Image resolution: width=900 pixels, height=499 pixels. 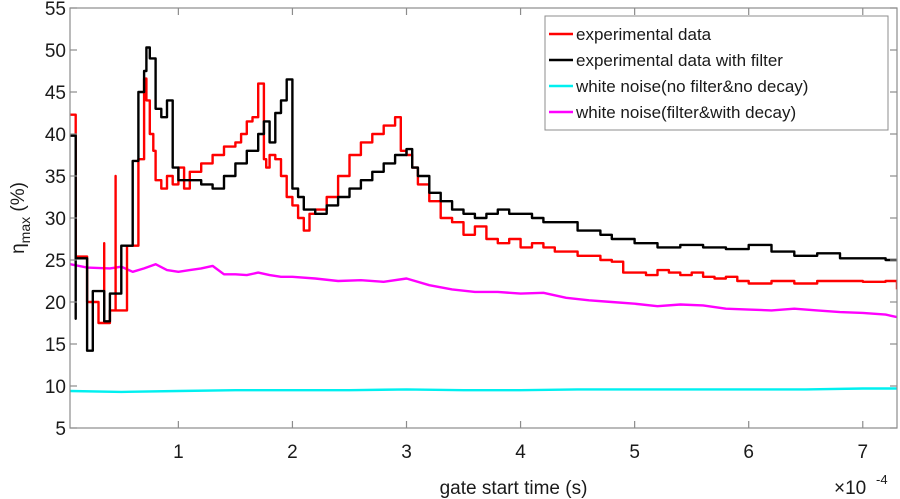 What do you see at coordinates (691, 86) in the screenshot?
I see `legend-label: white noise(no filter&no decay)` at bounding box center [691, 86].